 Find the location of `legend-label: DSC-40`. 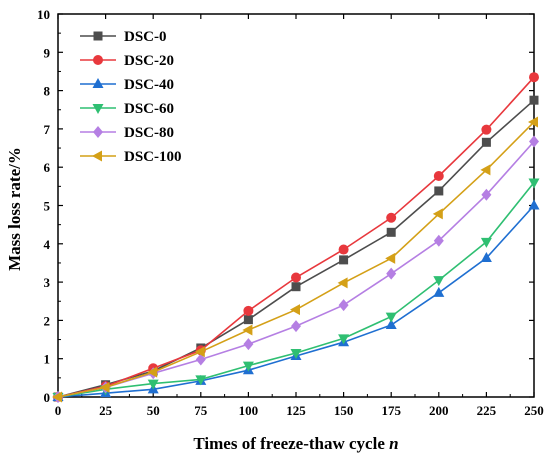

legend-label: DSC-40 is located at coordinates (149, 85).